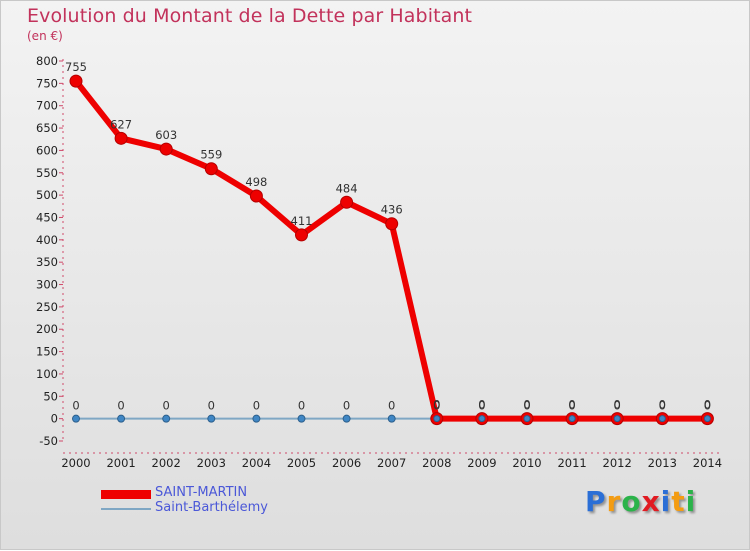 This screenshot has width=750, height=551. Describe the element at coordinates (526, 463) in the screenshot. I see `x-tick-label: 2010` at that location.